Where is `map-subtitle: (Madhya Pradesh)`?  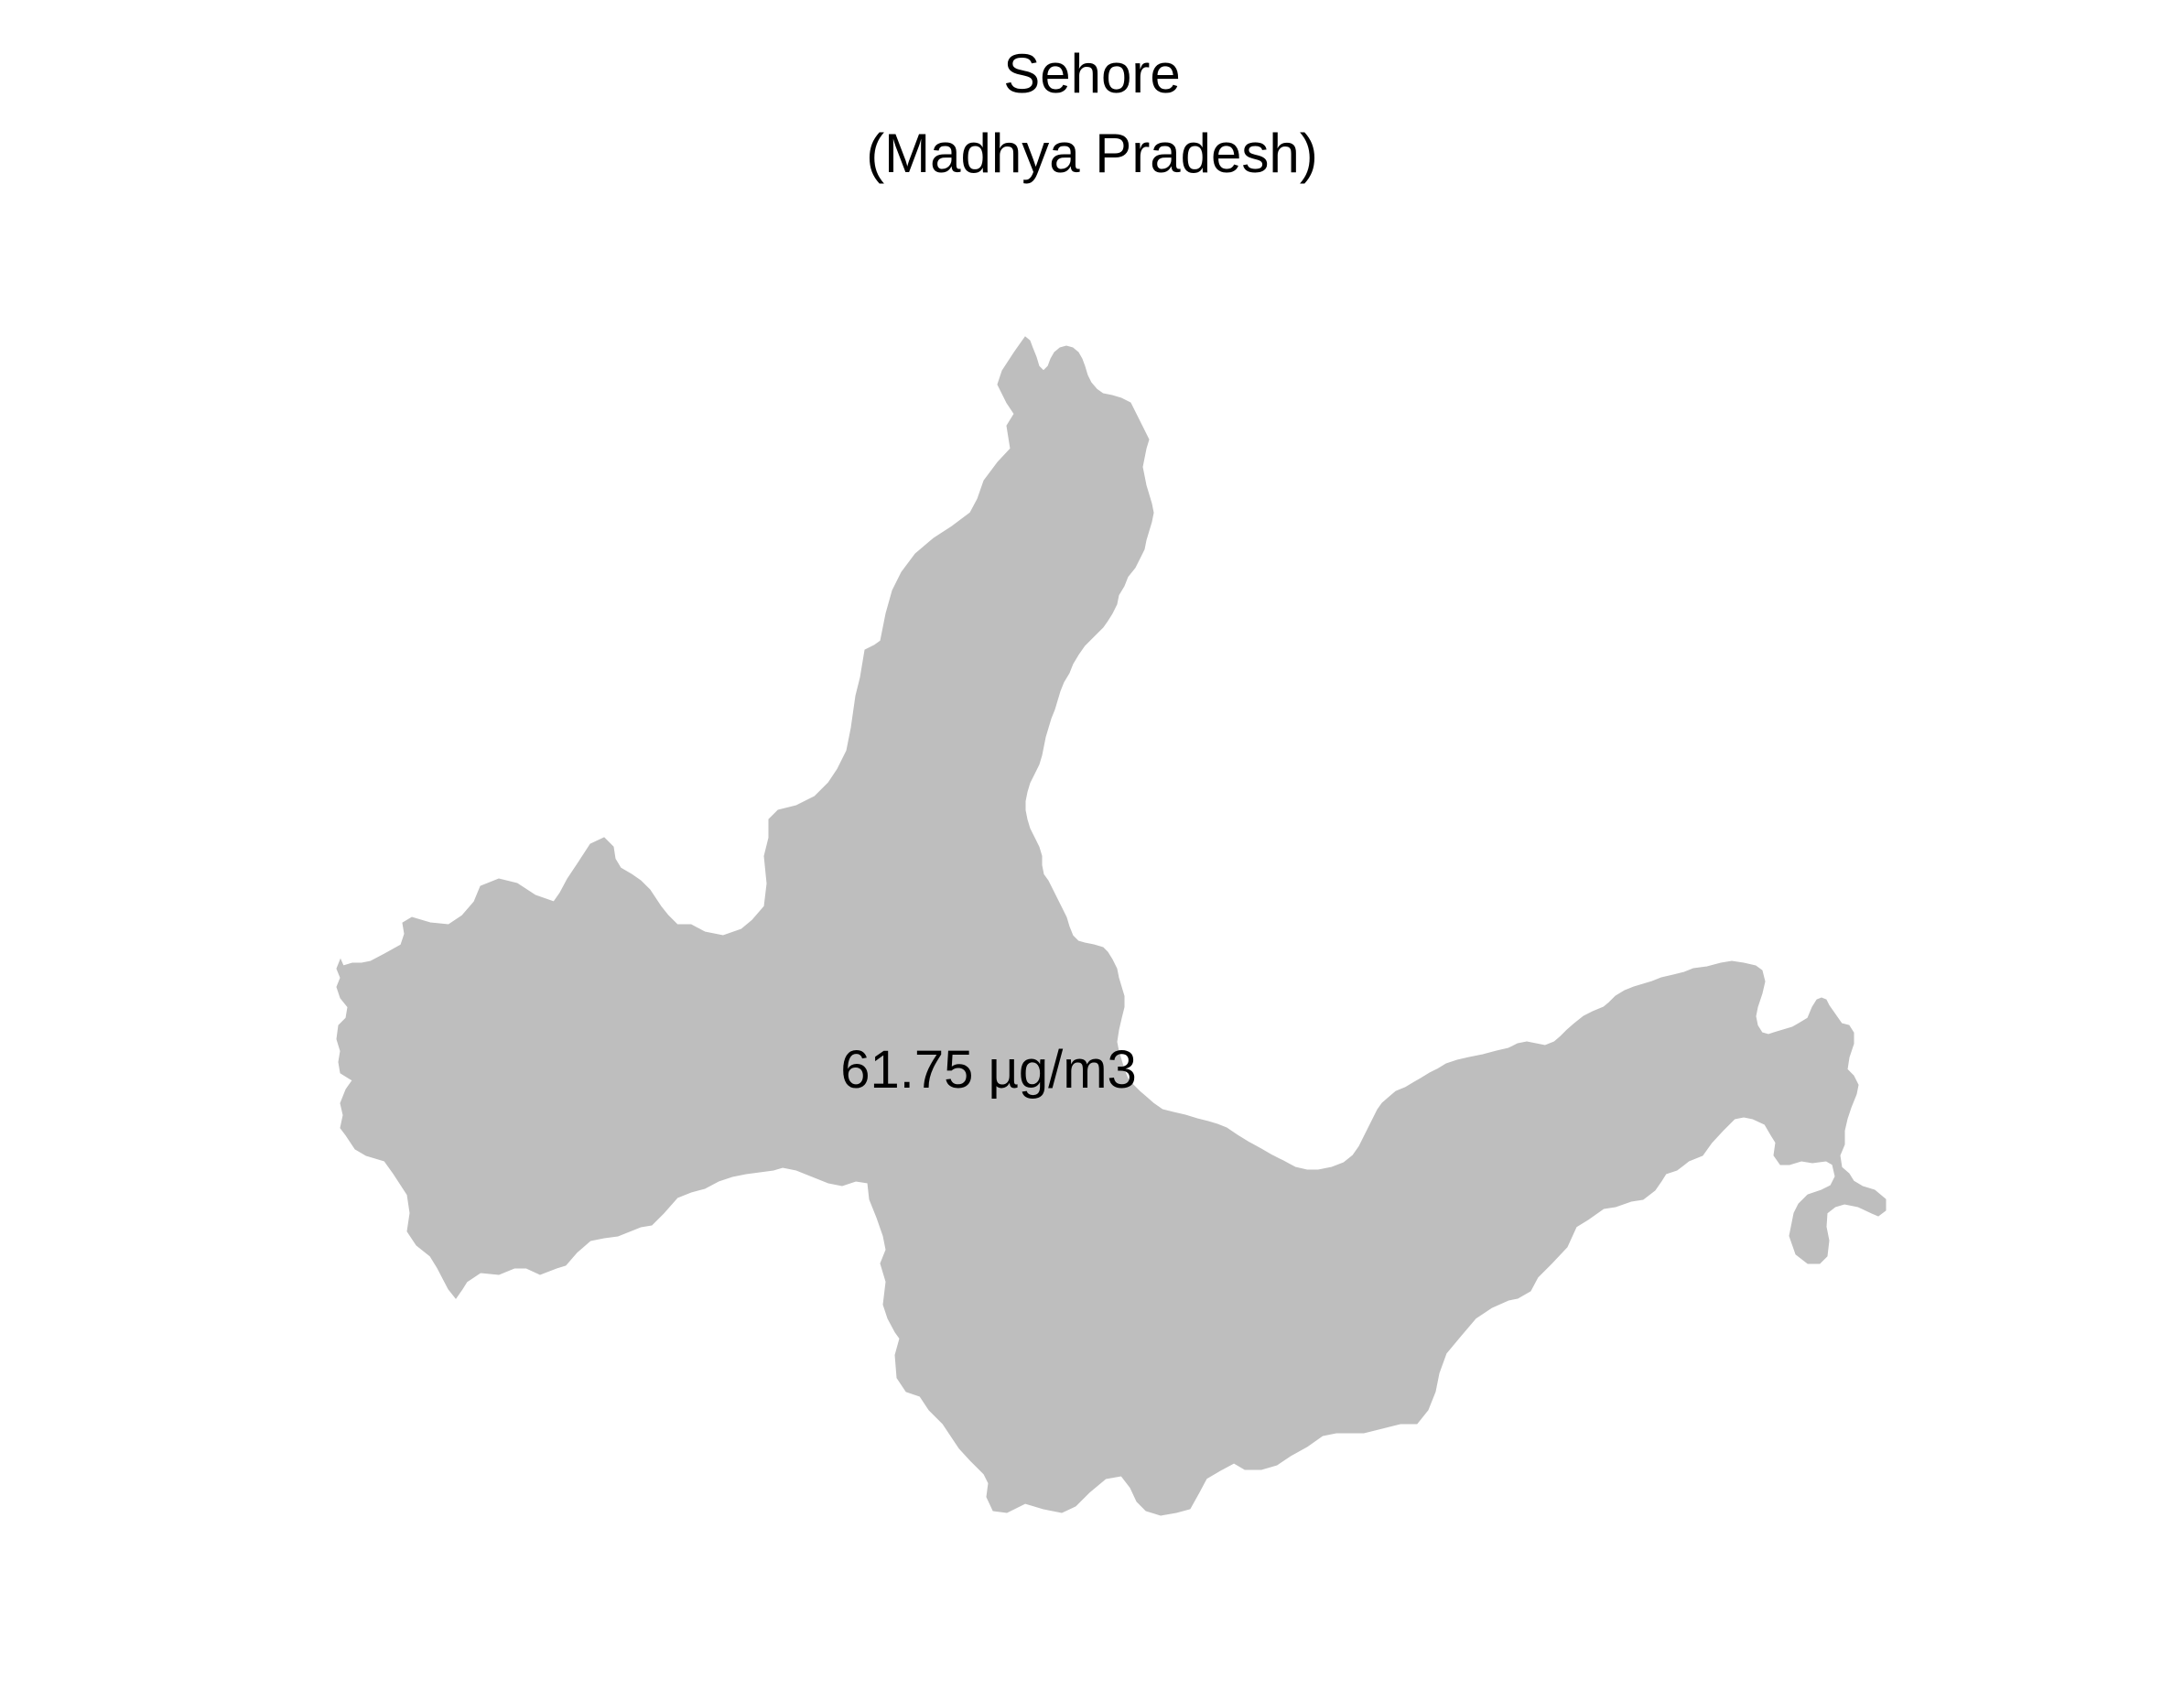 map-subtitle: (Madhya Pradesh) is located at coordinates (1092, 153).